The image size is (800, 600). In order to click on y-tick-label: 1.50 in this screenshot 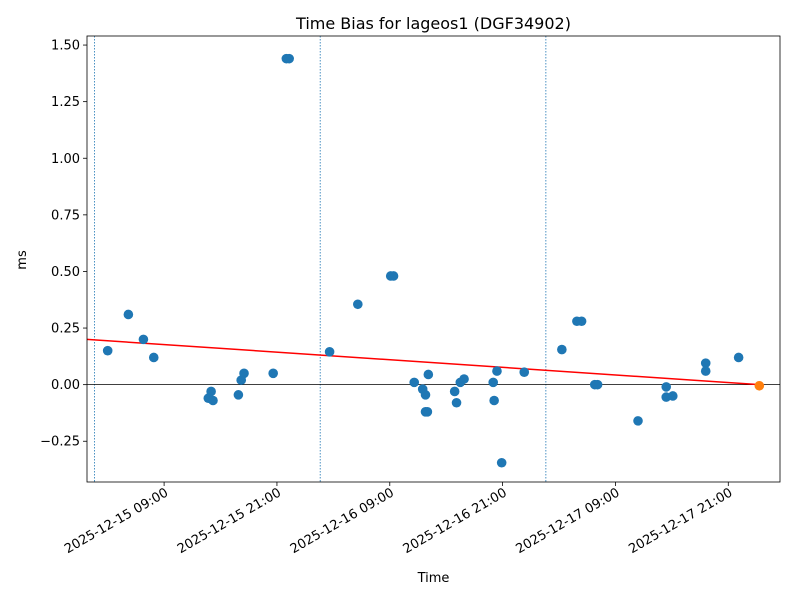, I will do `click(65, 46)`.